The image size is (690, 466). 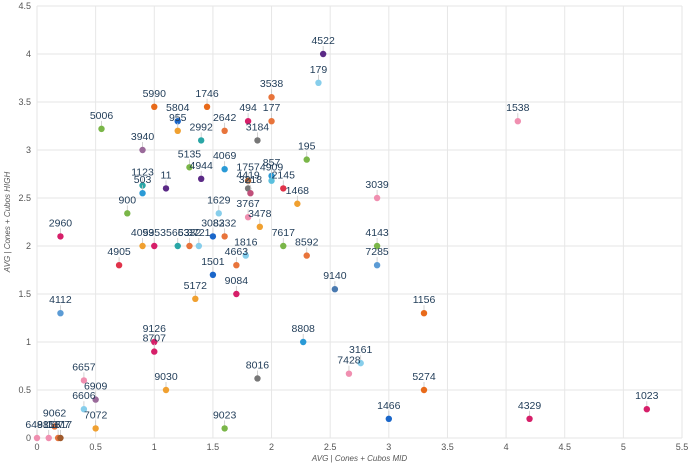 I want to click on data-label-195: 195, so click(x=307, y=147).